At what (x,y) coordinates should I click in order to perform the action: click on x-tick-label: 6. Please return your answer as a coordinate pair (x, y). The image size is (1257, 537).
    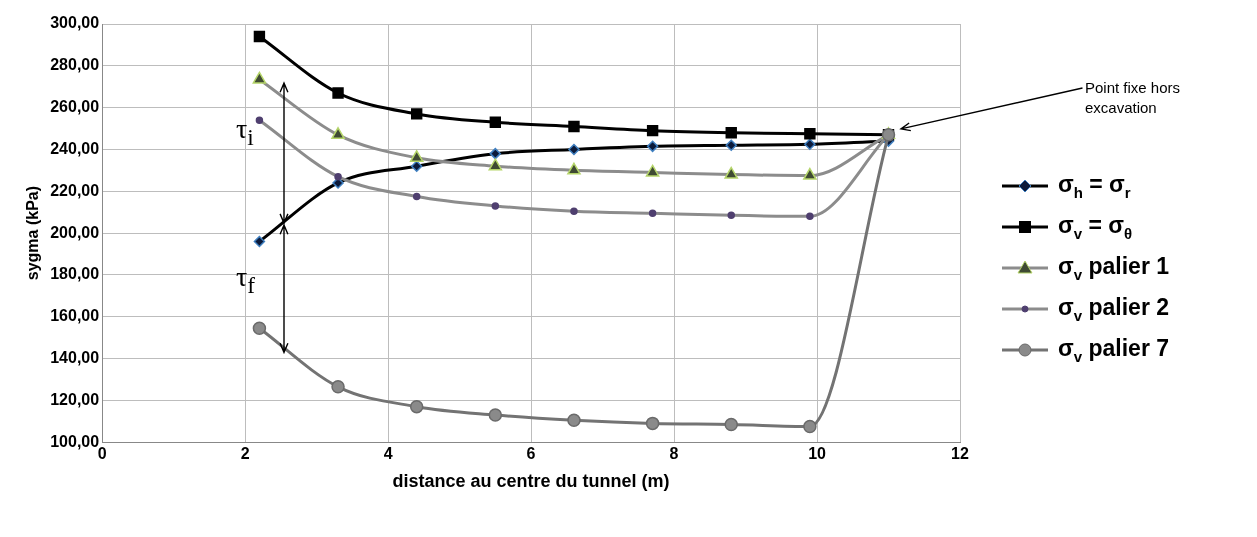
    Looking at the image, I should click on (531, 454).